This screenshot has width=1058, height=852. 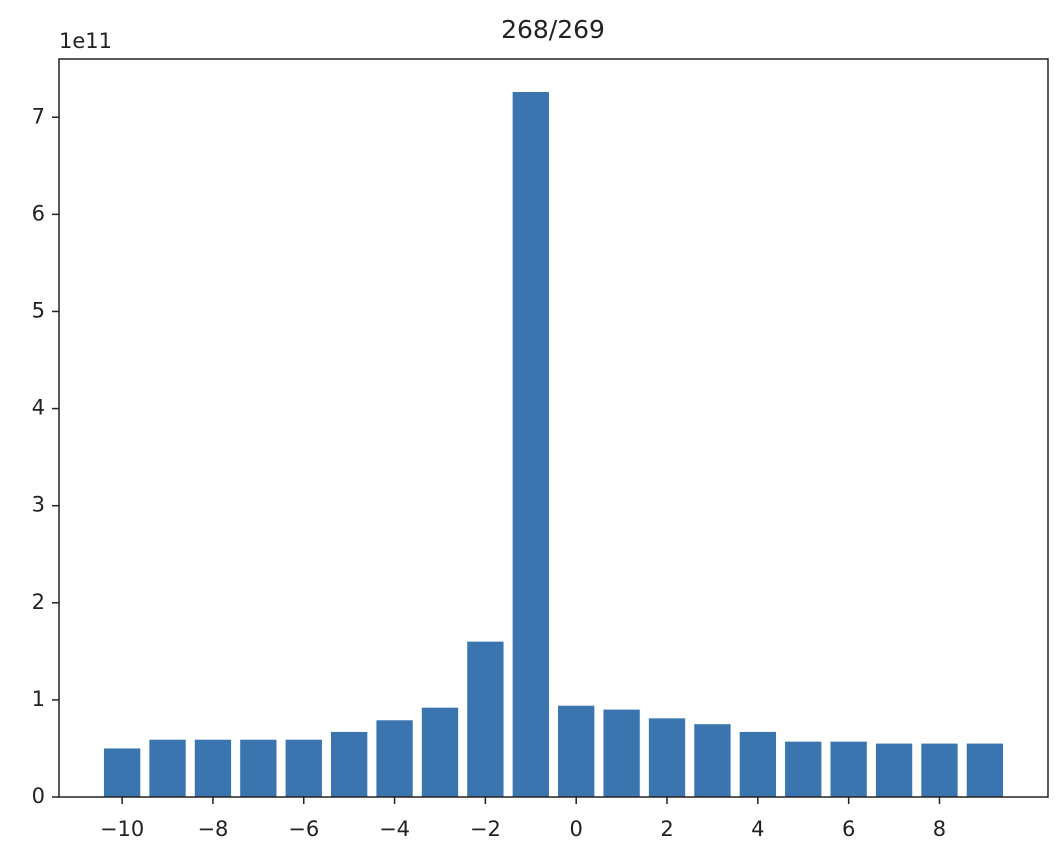 I want to click on x-tick-label: −2, so click(x=485, y=829).